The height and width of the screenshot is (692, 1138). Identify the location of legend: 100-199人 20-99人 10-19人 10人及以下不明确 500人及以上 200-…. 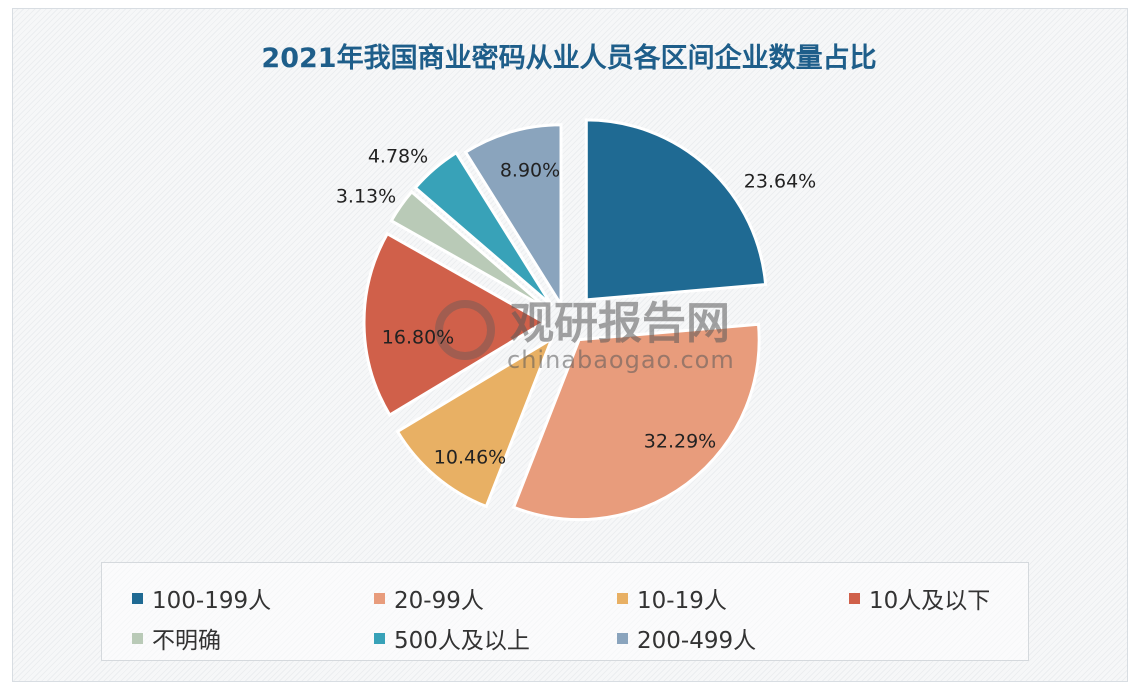
(565, 611).